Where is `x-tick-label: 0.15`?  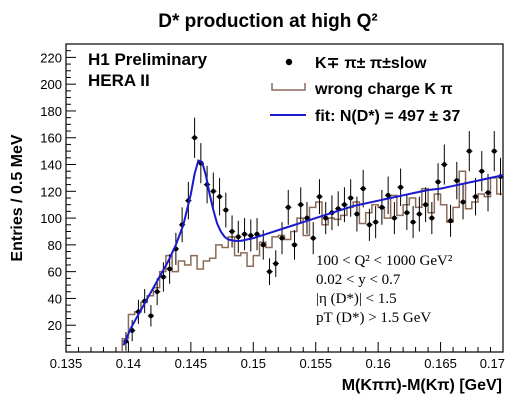 x-tick-label: 0.15 is located at coordinates (253, 363).